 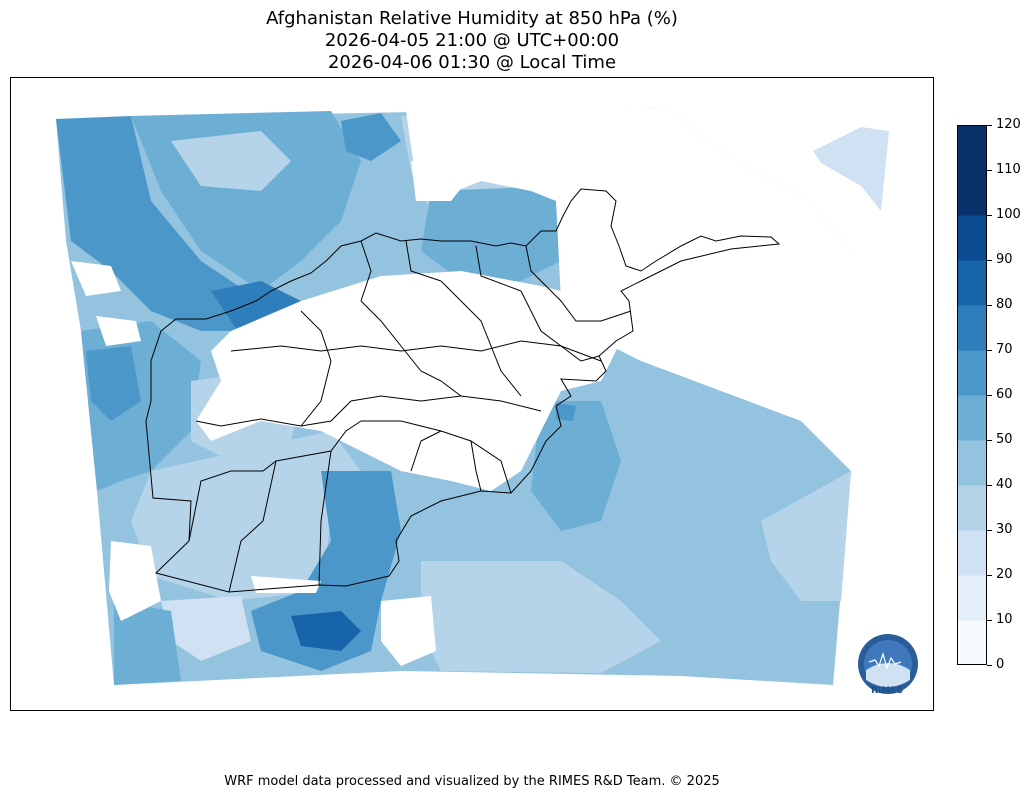 What do you see at coordinates (851, 169) in the screenshot?
I see `ne-patch` at bounding box center [851, 169].